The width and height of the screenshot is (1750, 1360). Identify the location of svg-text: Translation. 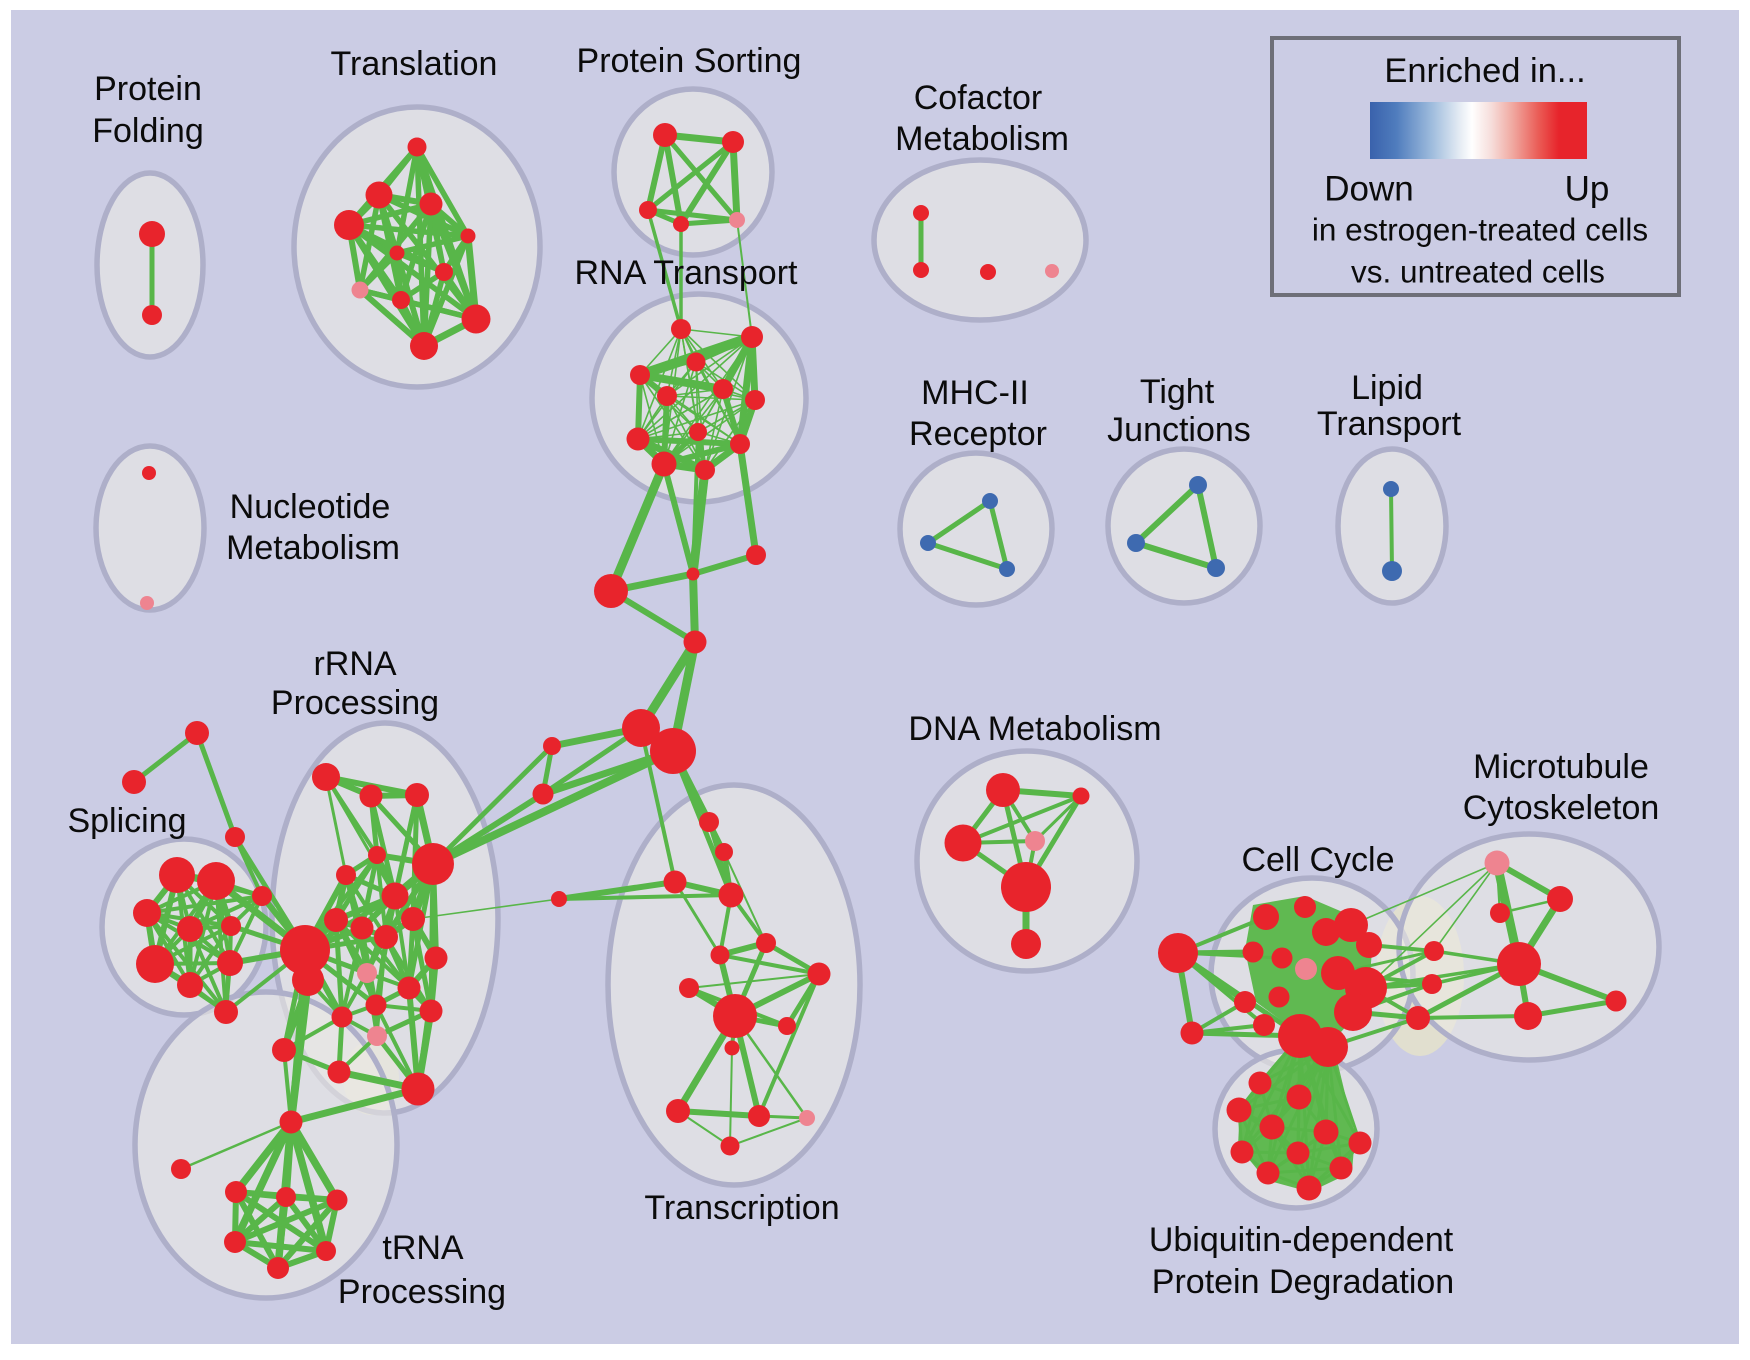
(414, 64).